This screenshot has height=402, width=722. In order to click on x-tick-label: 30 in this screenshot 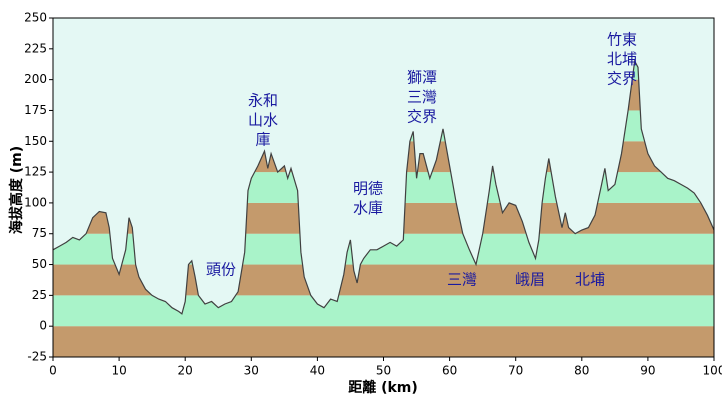, I will do `click(251, 371)`.